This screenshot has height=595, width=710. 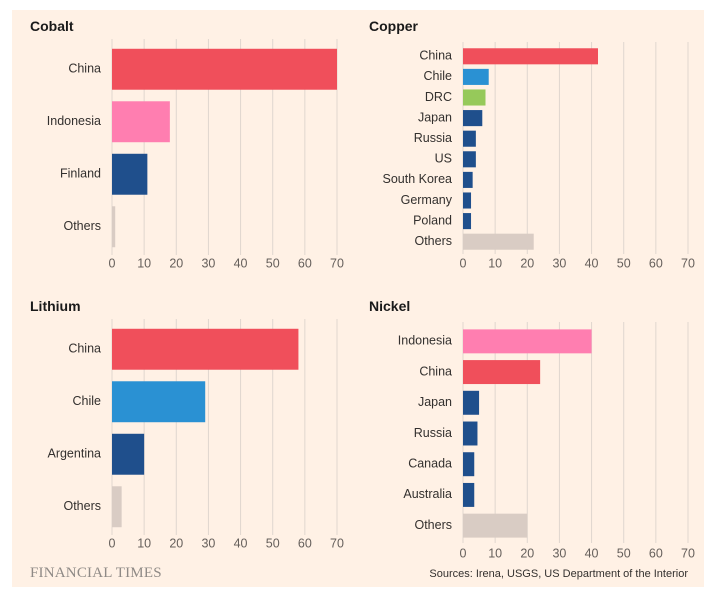 What do you see at coordinates (427, 200) in the screenshot?
I see `copper-category-label: Germany` at bounding box center [427, 200].